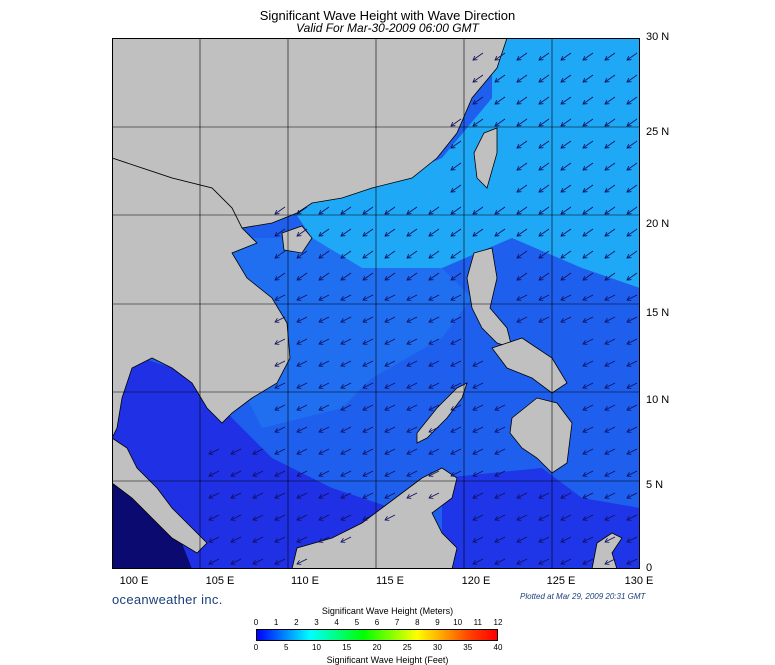 This screenshot has width=775, height=665. I want to click on land-malay-peninsula, so click(160, 495).